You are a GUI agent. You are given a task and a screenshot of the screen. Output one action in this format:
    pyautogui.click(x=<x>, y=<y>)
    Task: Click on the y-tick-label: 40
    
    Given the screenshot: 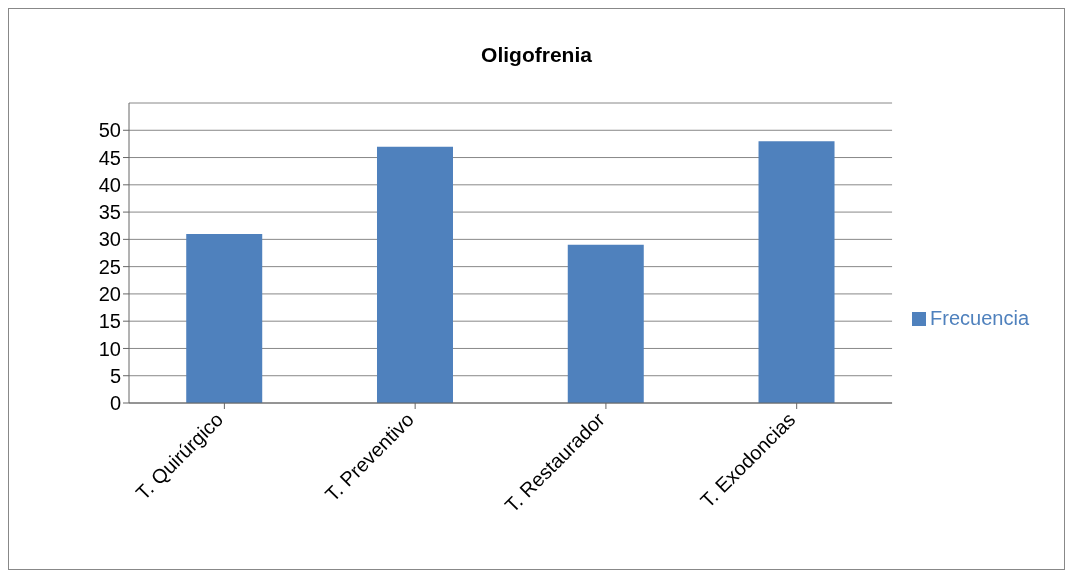 What is the action you would take?
    pyautogui.click(x=109, y=184)
    